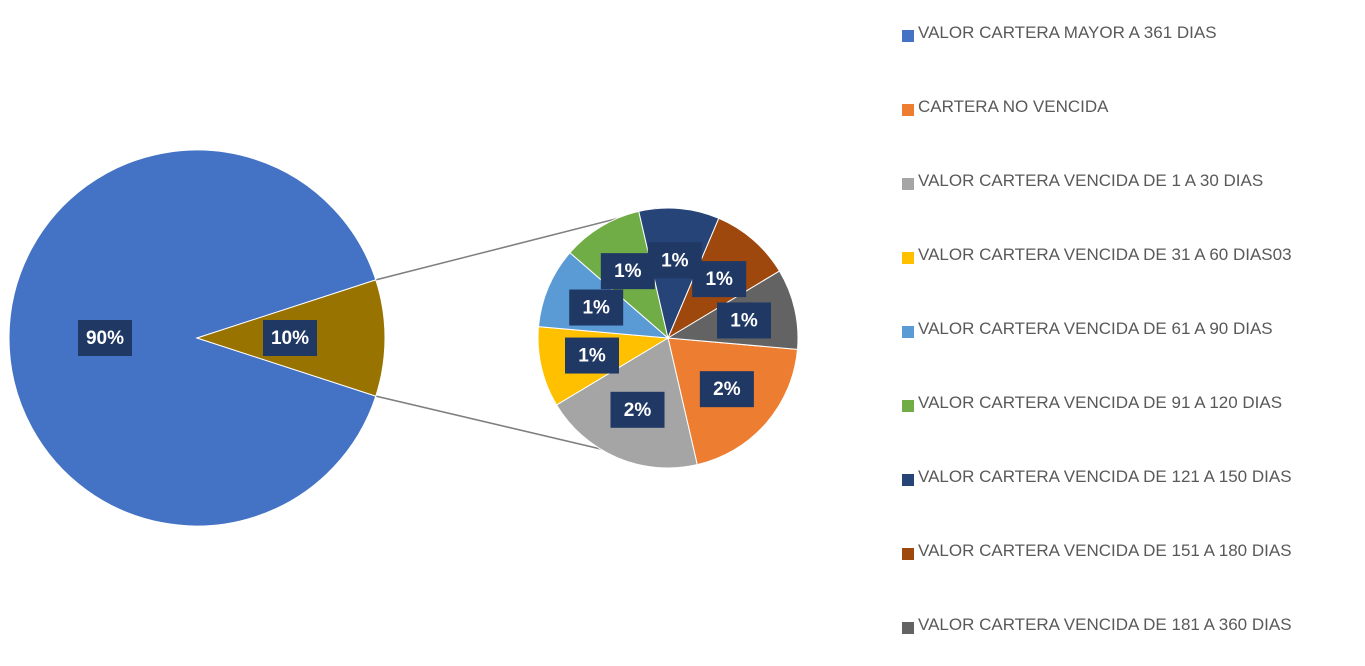 Image resolution: width=1365 pixels, height=666 pixels. What do you see at coordinates (516, 244) in the screenshot?
I see `connector-line` at bounding box center [516, 244].